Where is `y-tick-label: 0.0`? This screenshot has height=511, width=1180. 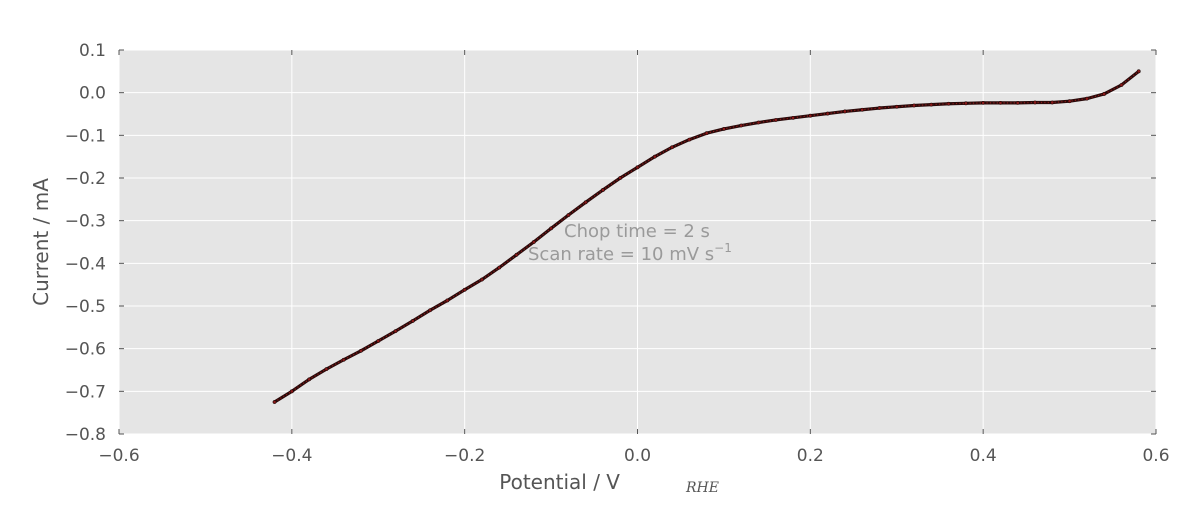 y-tick-label: 0.0 is located at coordinates (92, 94).